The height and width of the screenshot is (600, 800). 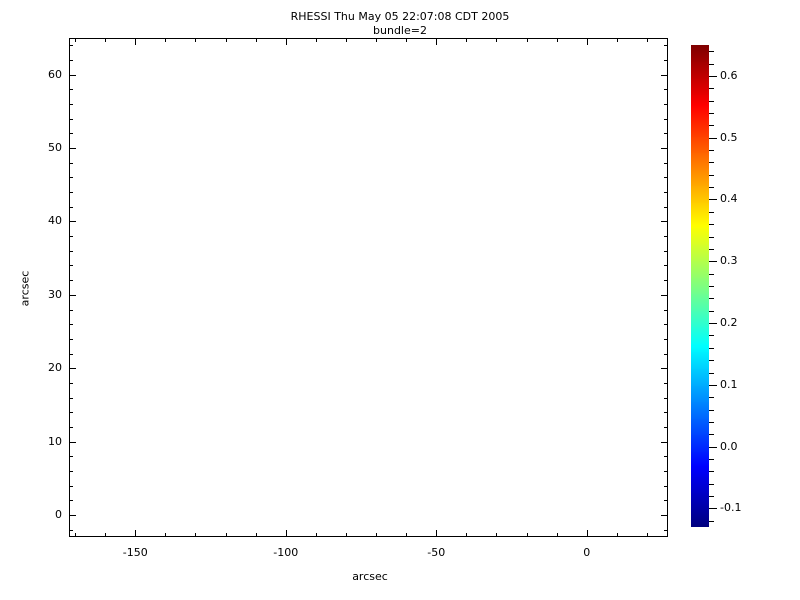 I want to click on figure-subtitle: bundle=2, so click(x=400, y=30).